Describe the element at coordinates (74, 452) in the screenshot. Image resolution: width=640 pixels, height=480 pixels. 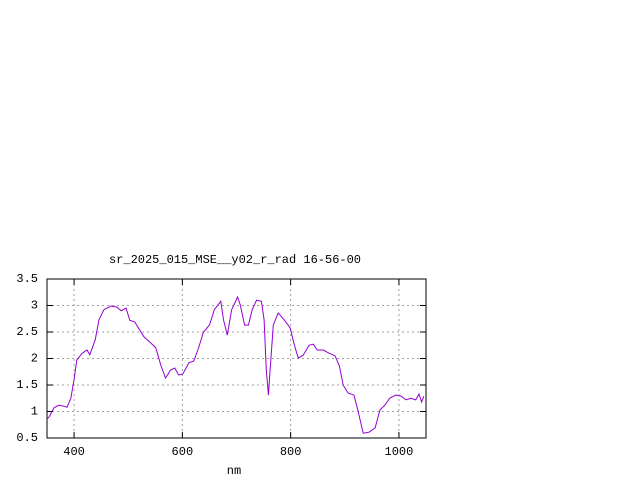
I see `x-tick-label: 400` at that location.